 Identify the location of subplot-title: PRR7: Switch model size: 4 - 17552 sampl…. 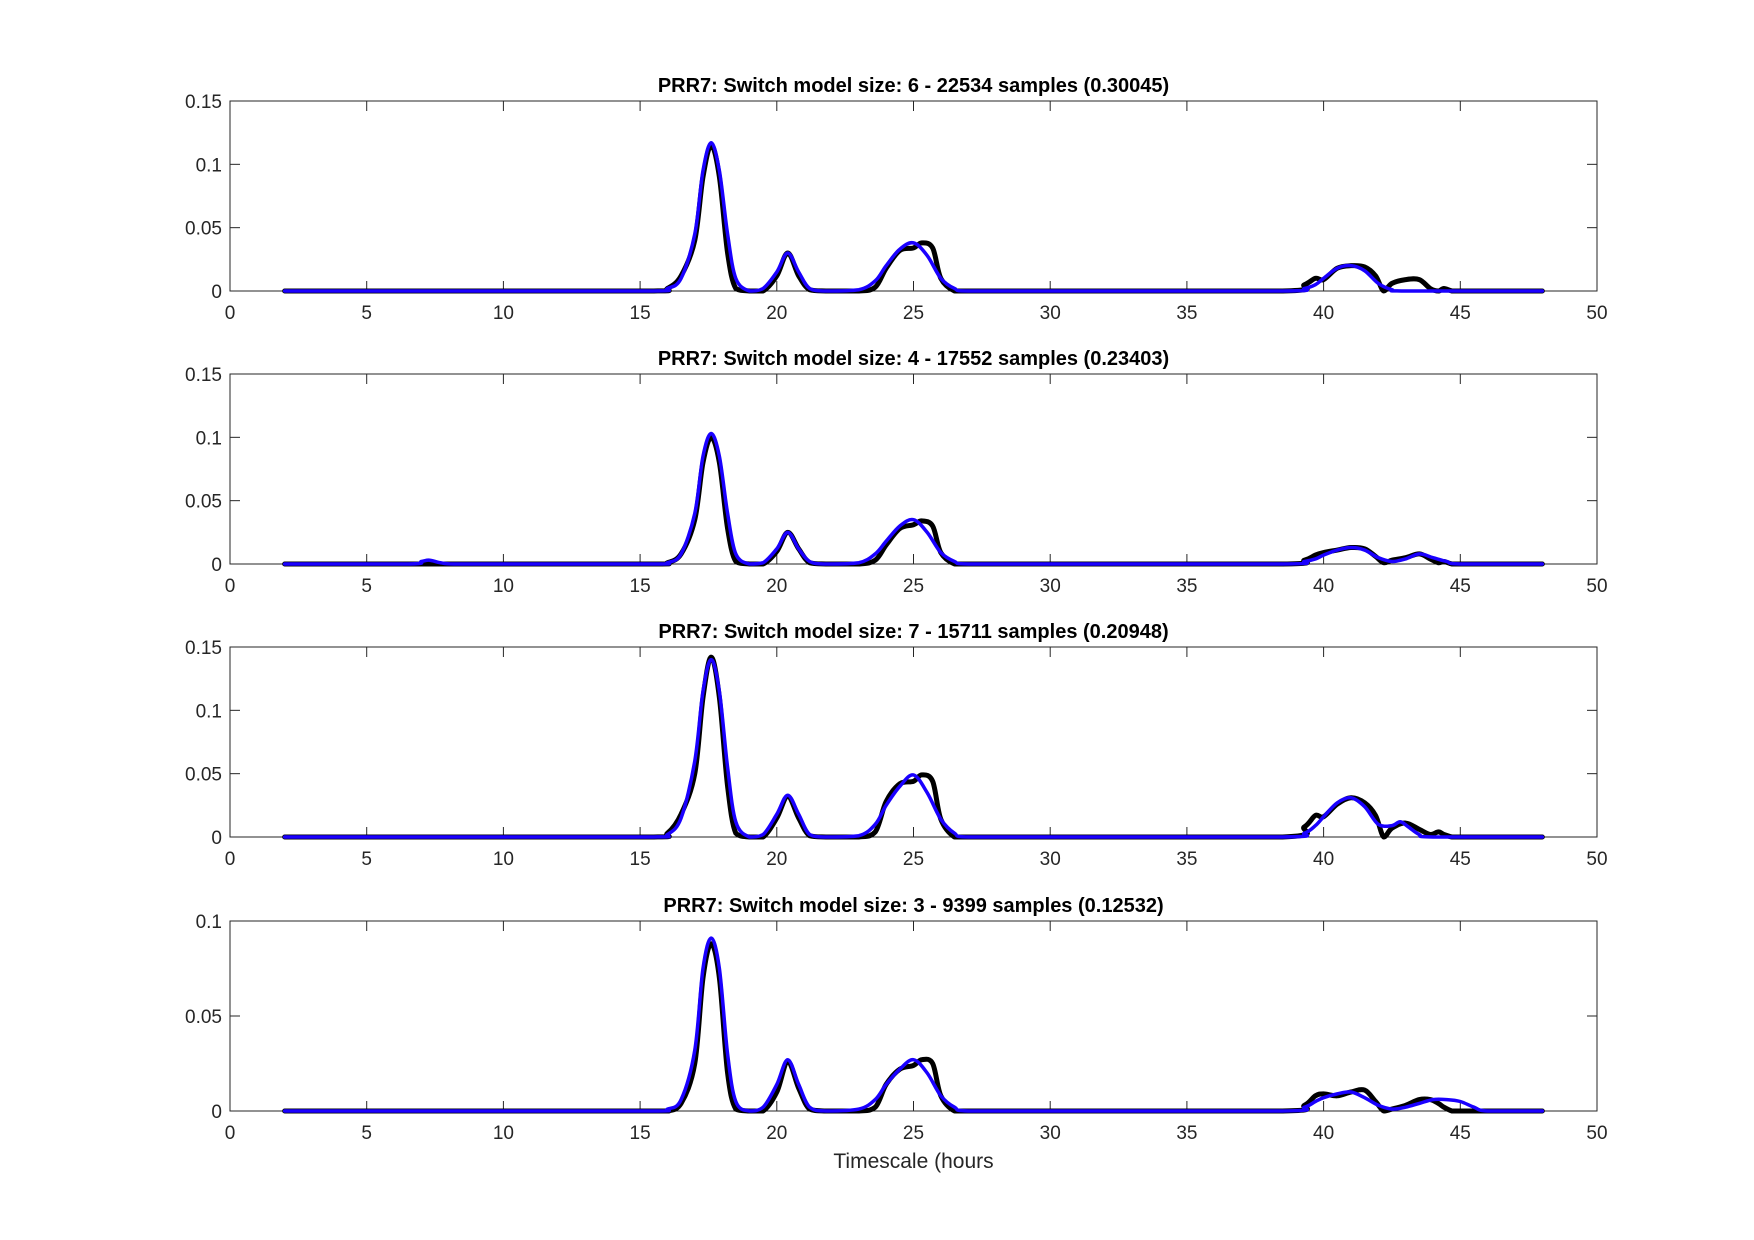
(913, 359).